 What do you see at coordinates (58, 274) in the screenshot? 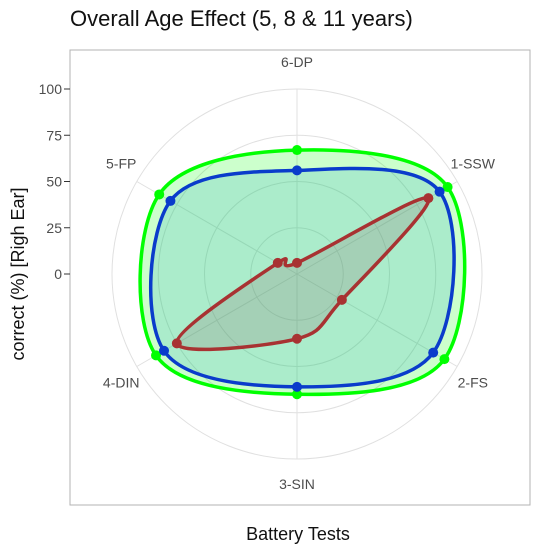
I see `y-tick-label: 0` at bounding box center [58, 274].